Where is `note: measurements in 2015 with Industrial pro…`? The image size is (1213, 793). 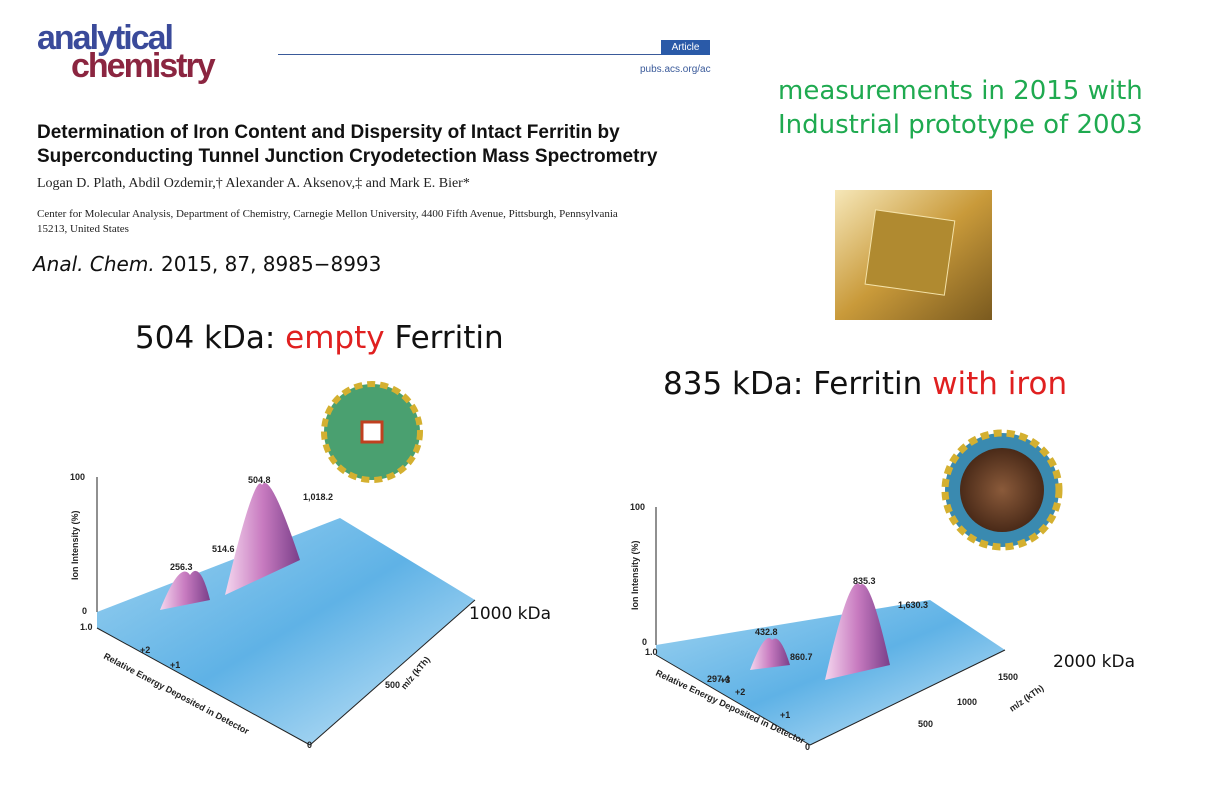 note: measurements in 2015 with Industrial pro… is located at coordinates (960, 108).